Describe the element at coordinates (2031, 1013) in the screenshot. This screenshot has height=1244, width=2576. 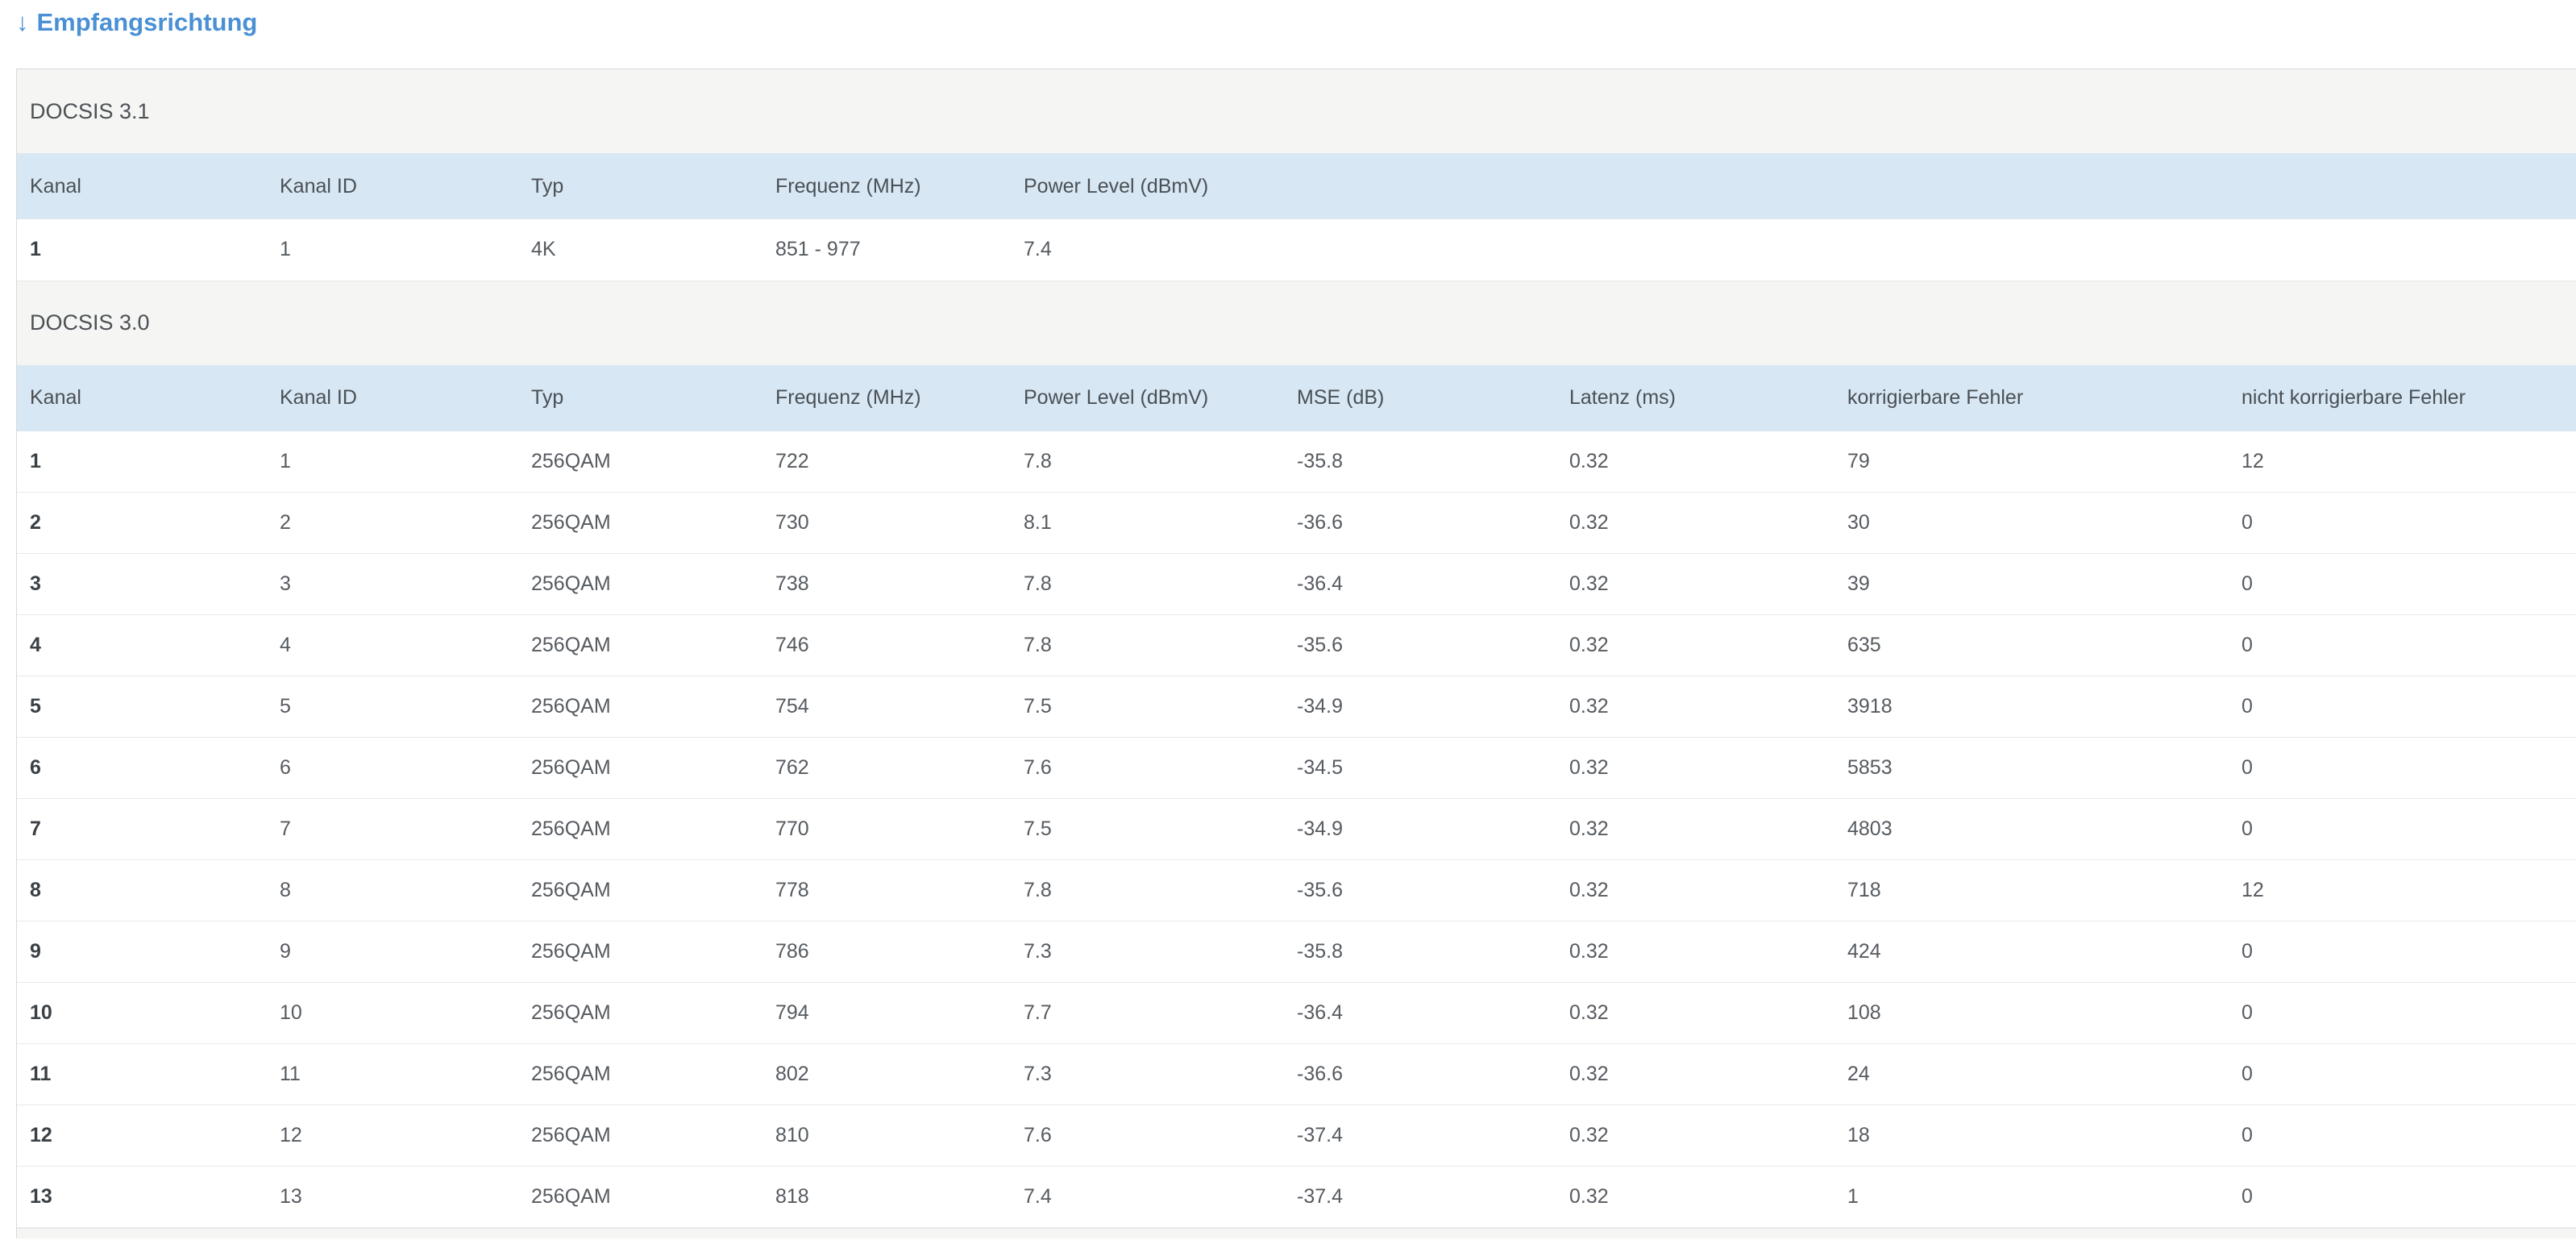
I see `table-cell: 108` at that location.